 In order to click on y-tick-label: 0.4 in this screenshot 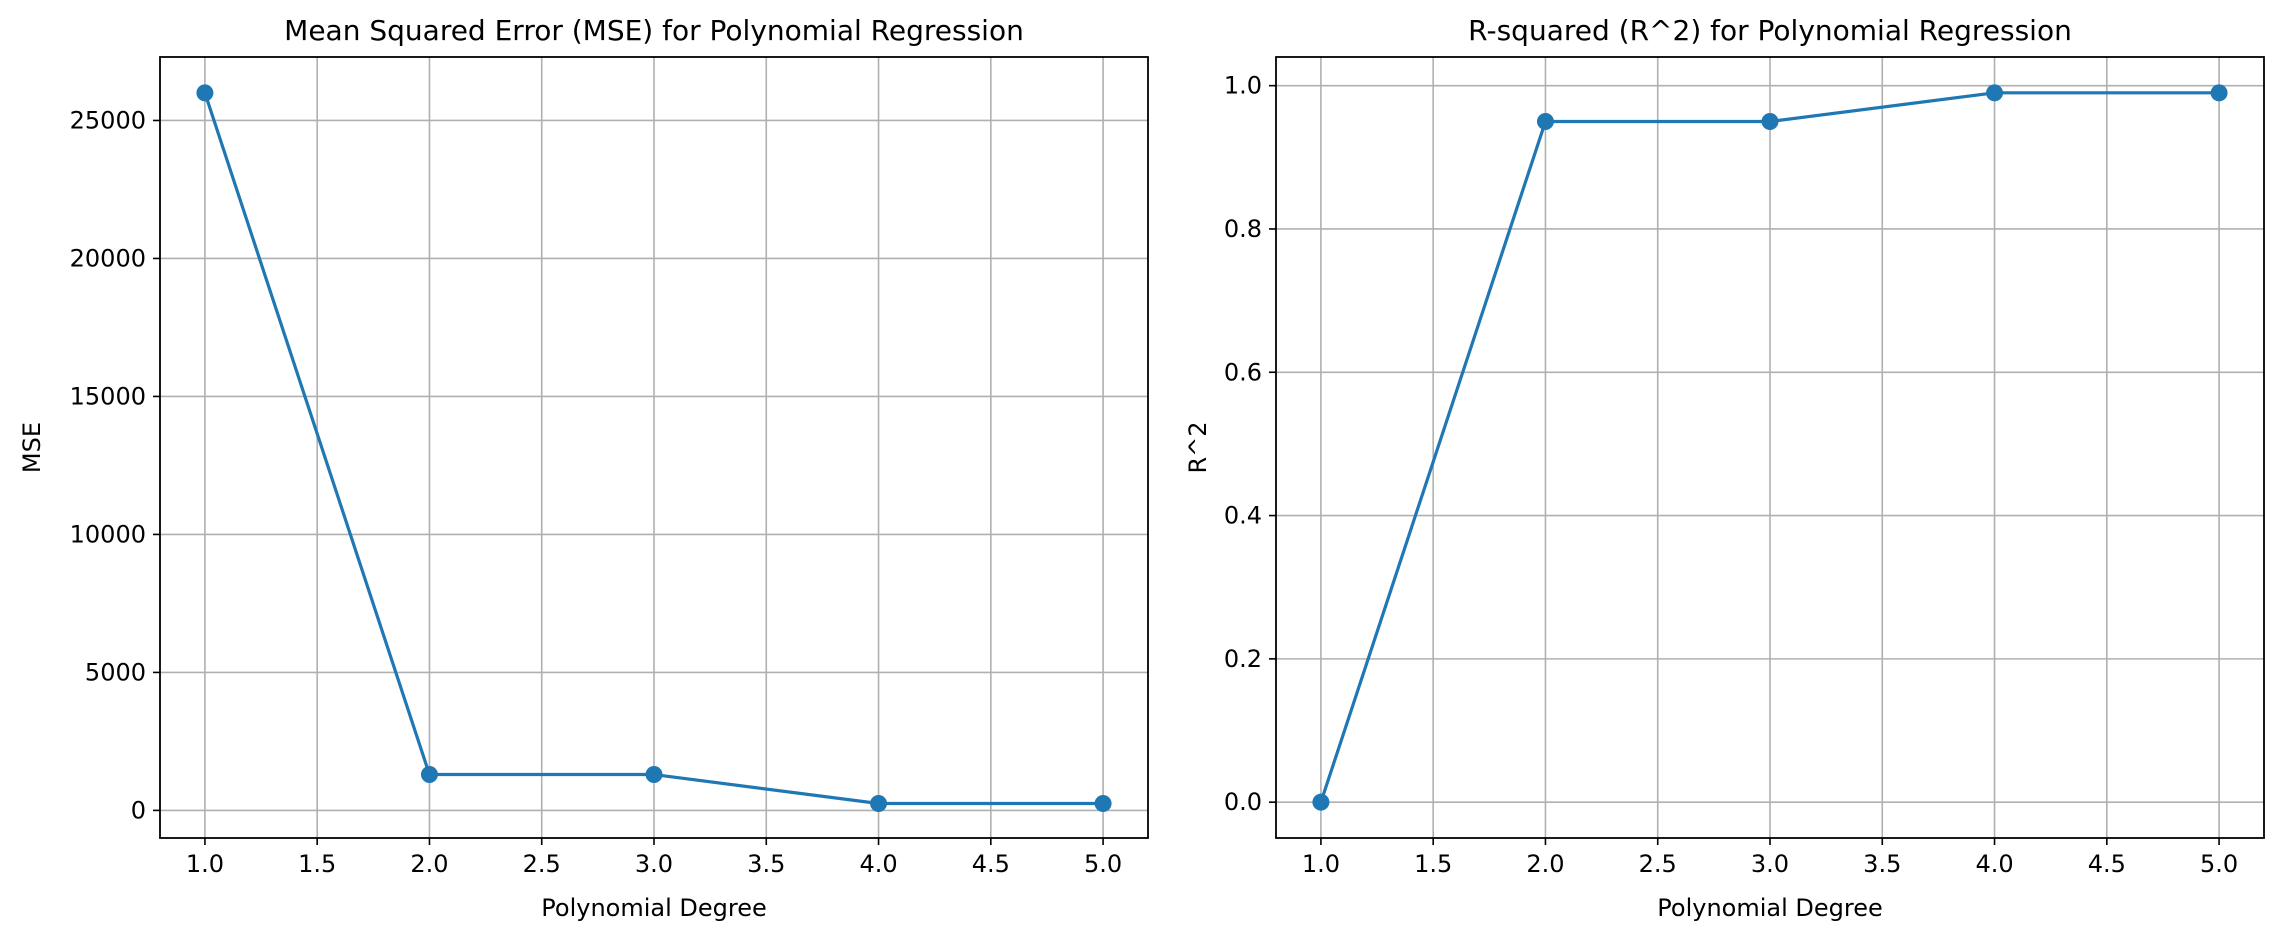, I will do `click(1243, 516)`.